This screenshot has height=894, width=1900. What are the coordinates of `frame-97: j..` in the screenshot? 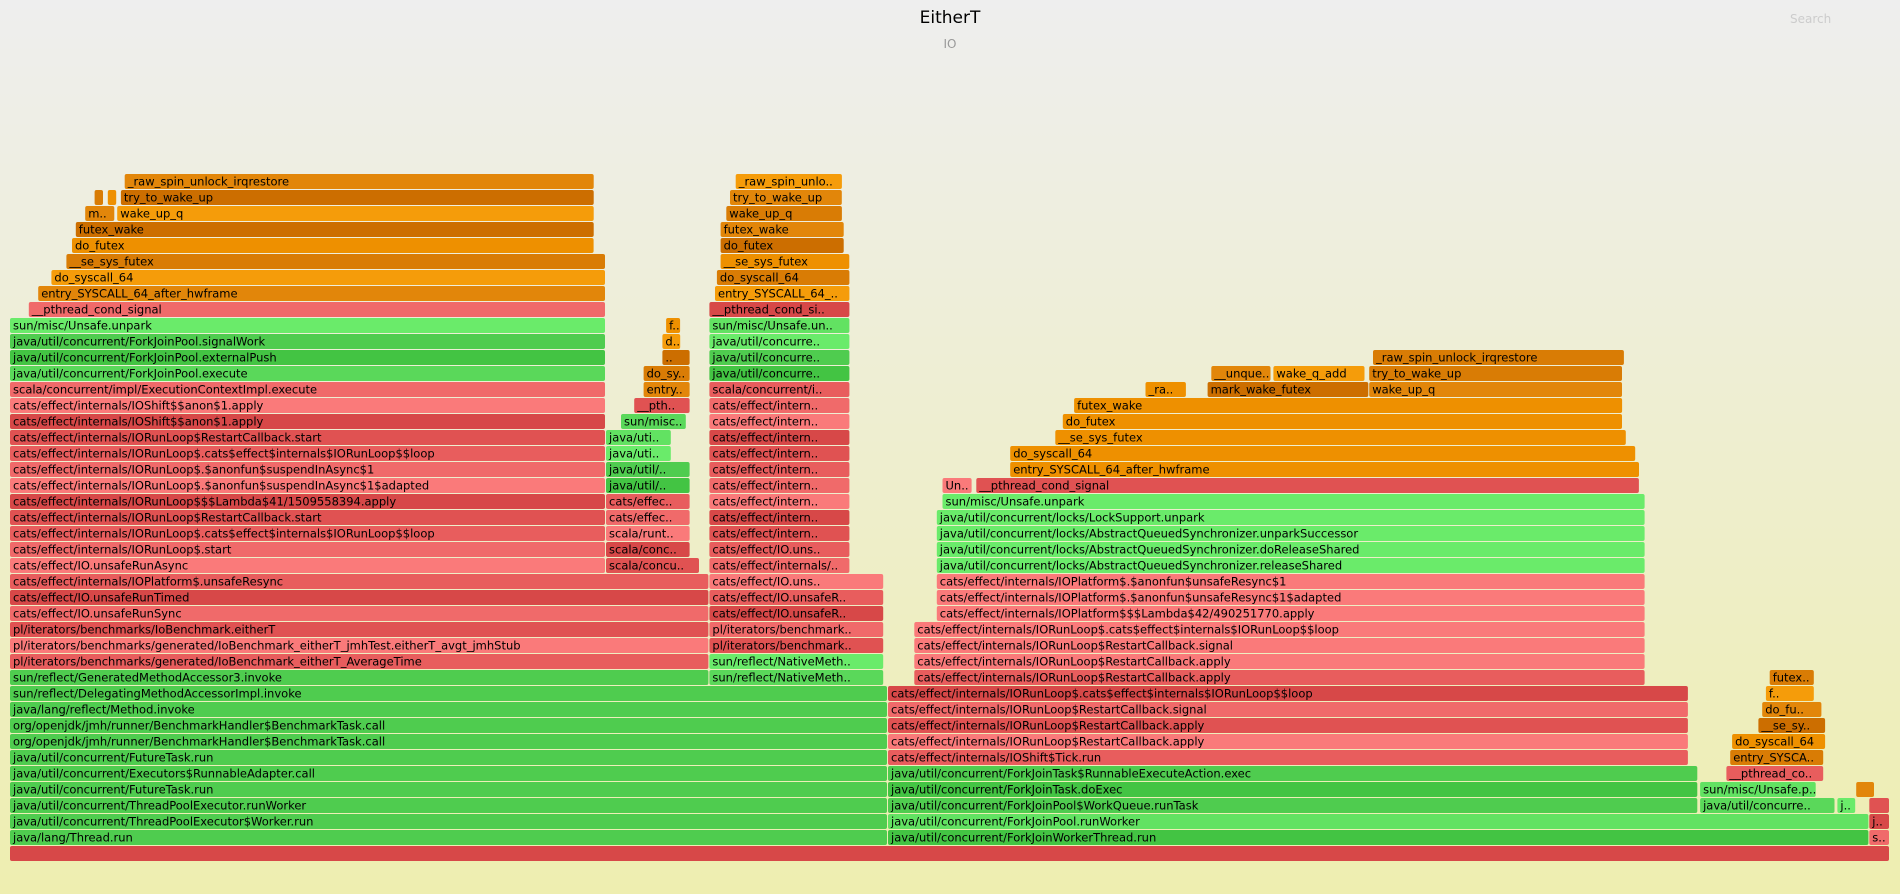 It's located at (1879, 821).